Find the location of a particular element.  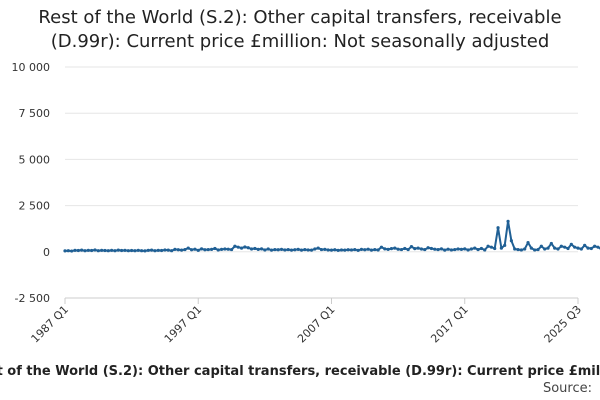

x-tick-label: 2007 Q1 is located at coordinates (316, 324).